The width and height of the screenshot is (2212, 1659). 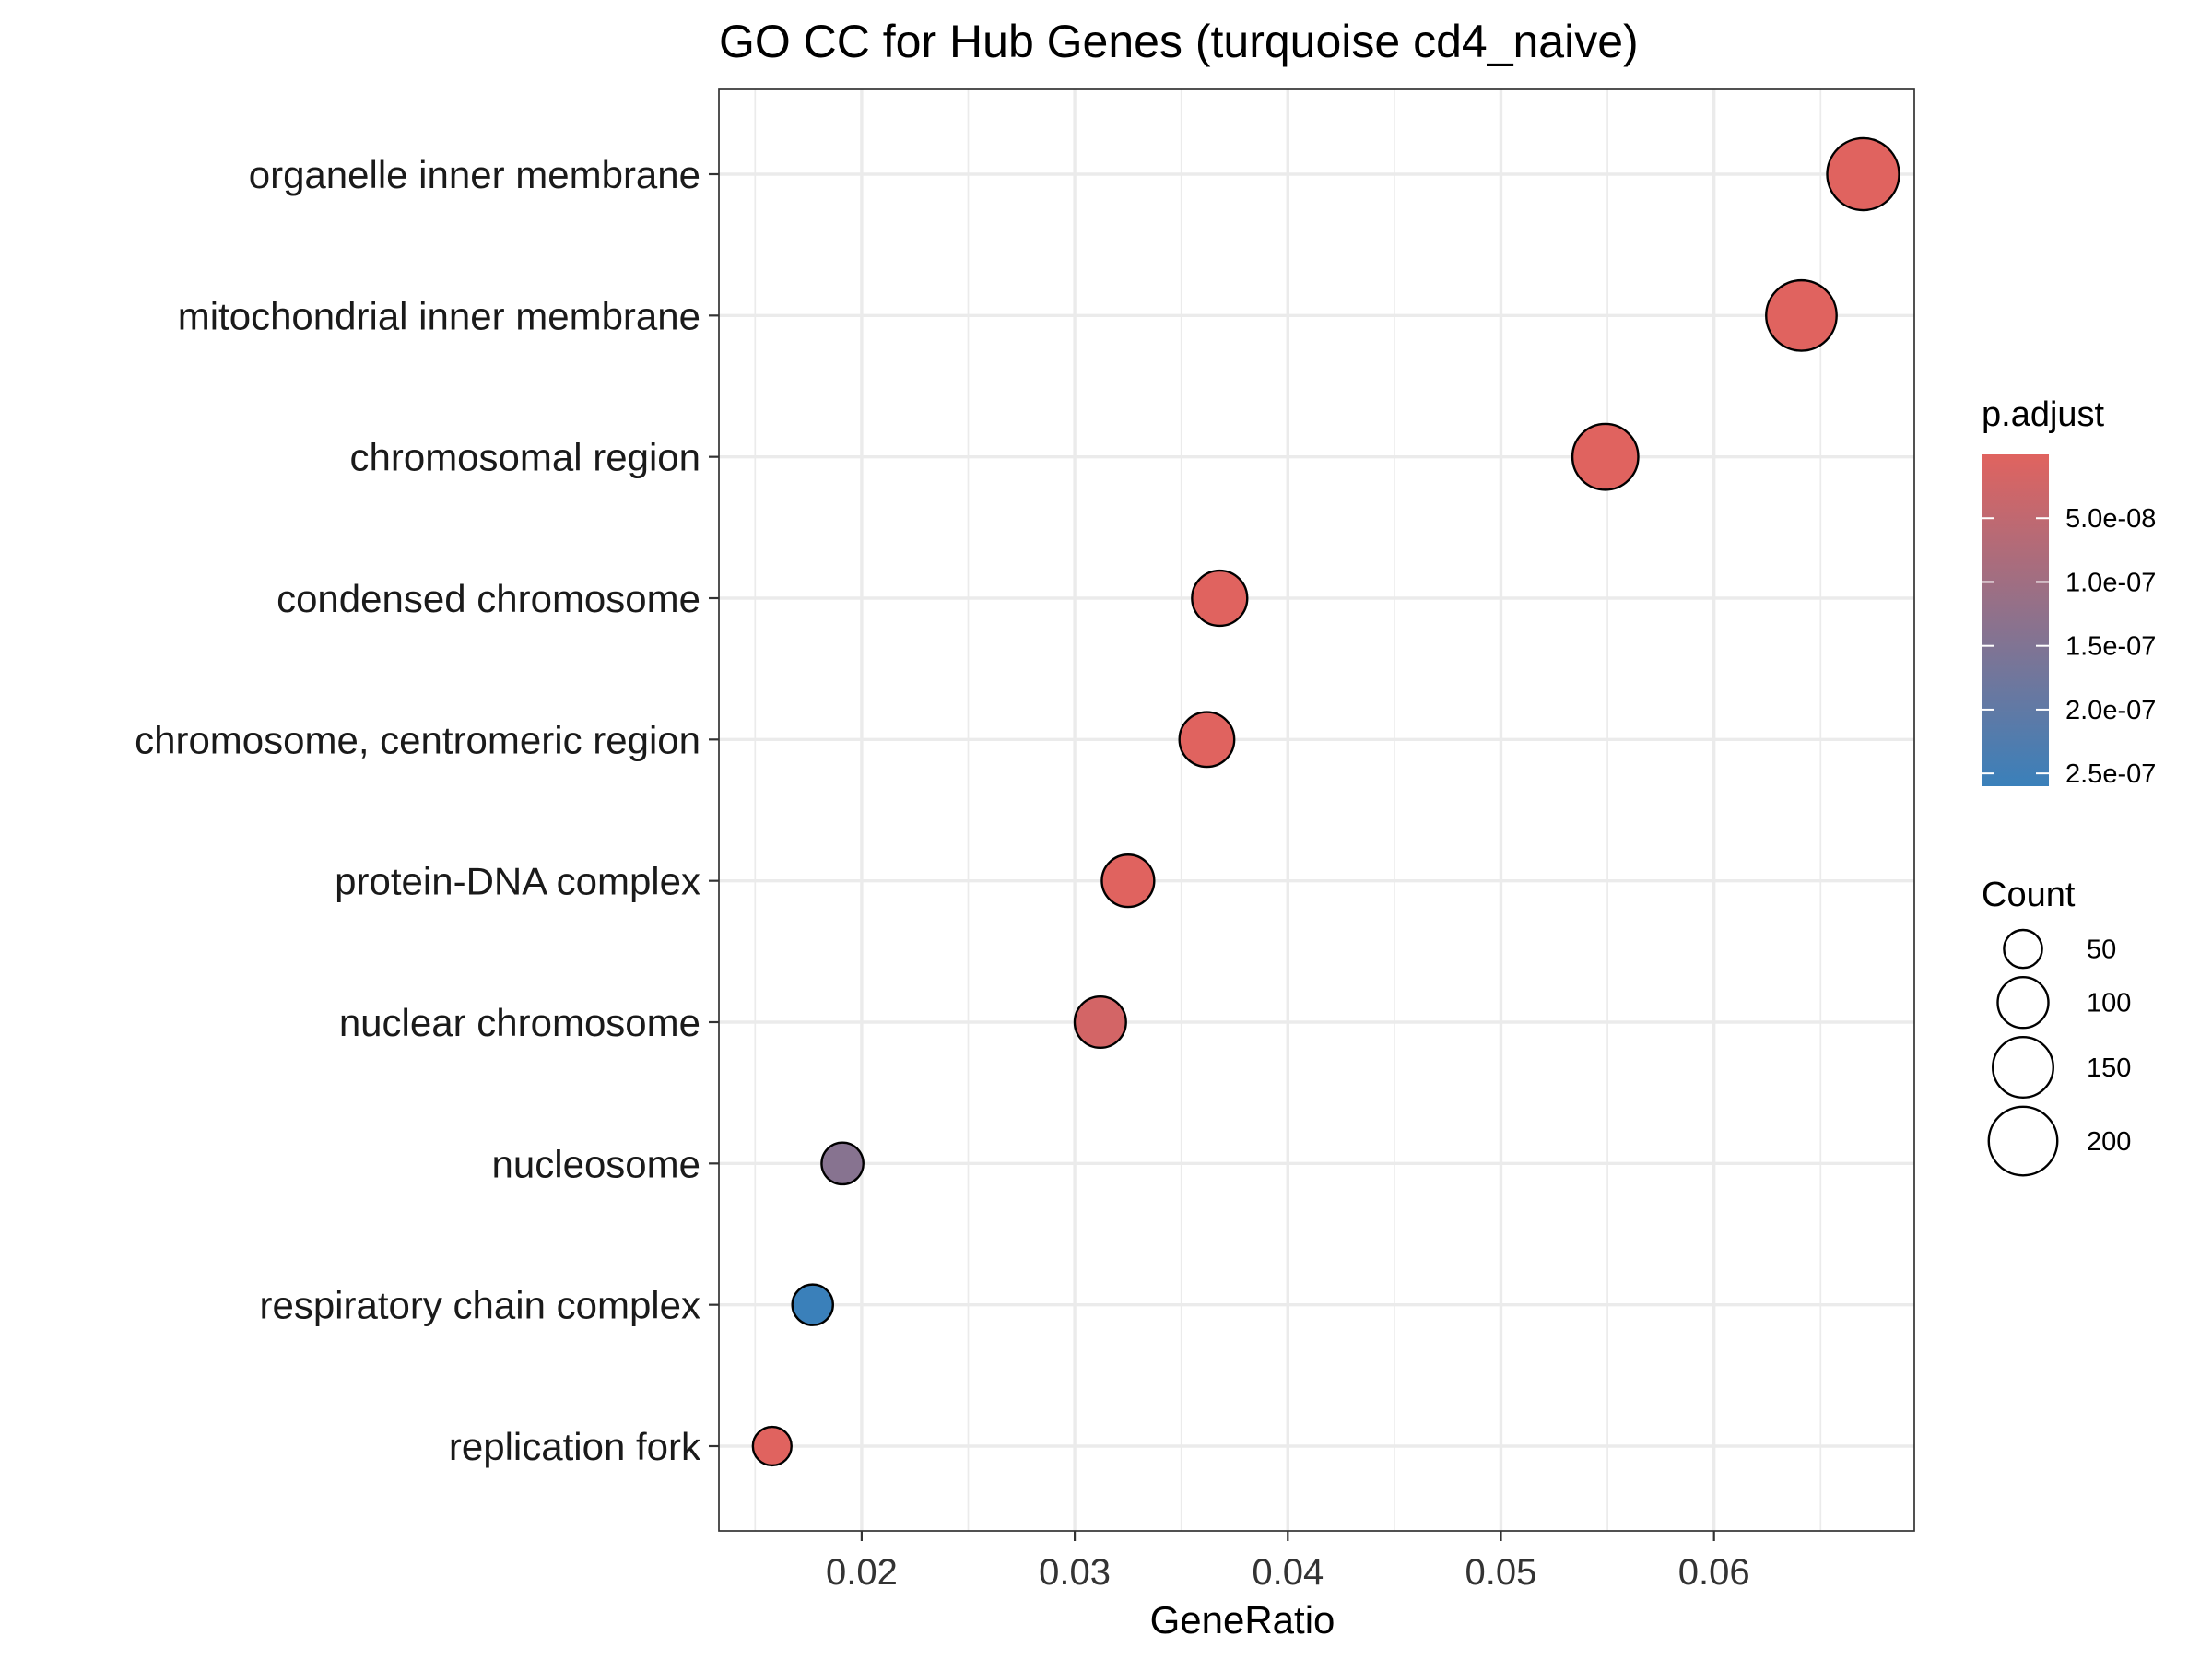 What do you see at coordinates (439, 315) in the screenshot?
I see `y-category-label: mitochondrial inner membrane` at bounding box center [439, 315].